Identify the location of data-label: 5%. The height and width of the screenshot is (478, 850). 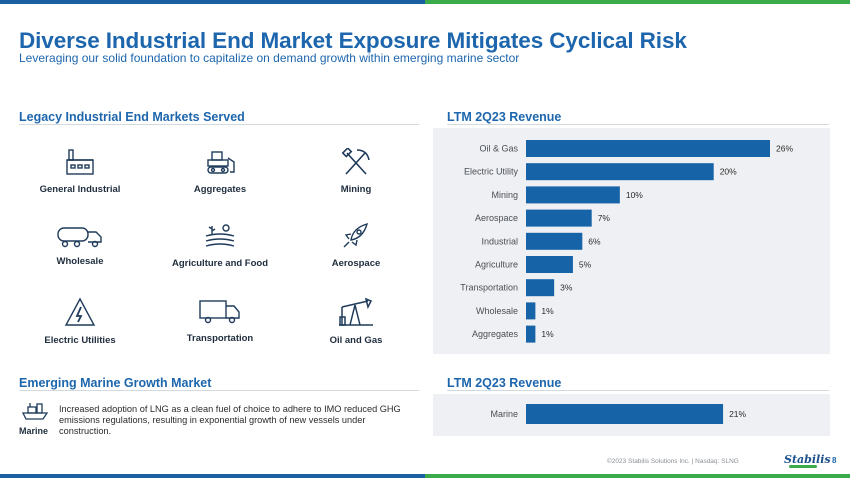
(585, 265).